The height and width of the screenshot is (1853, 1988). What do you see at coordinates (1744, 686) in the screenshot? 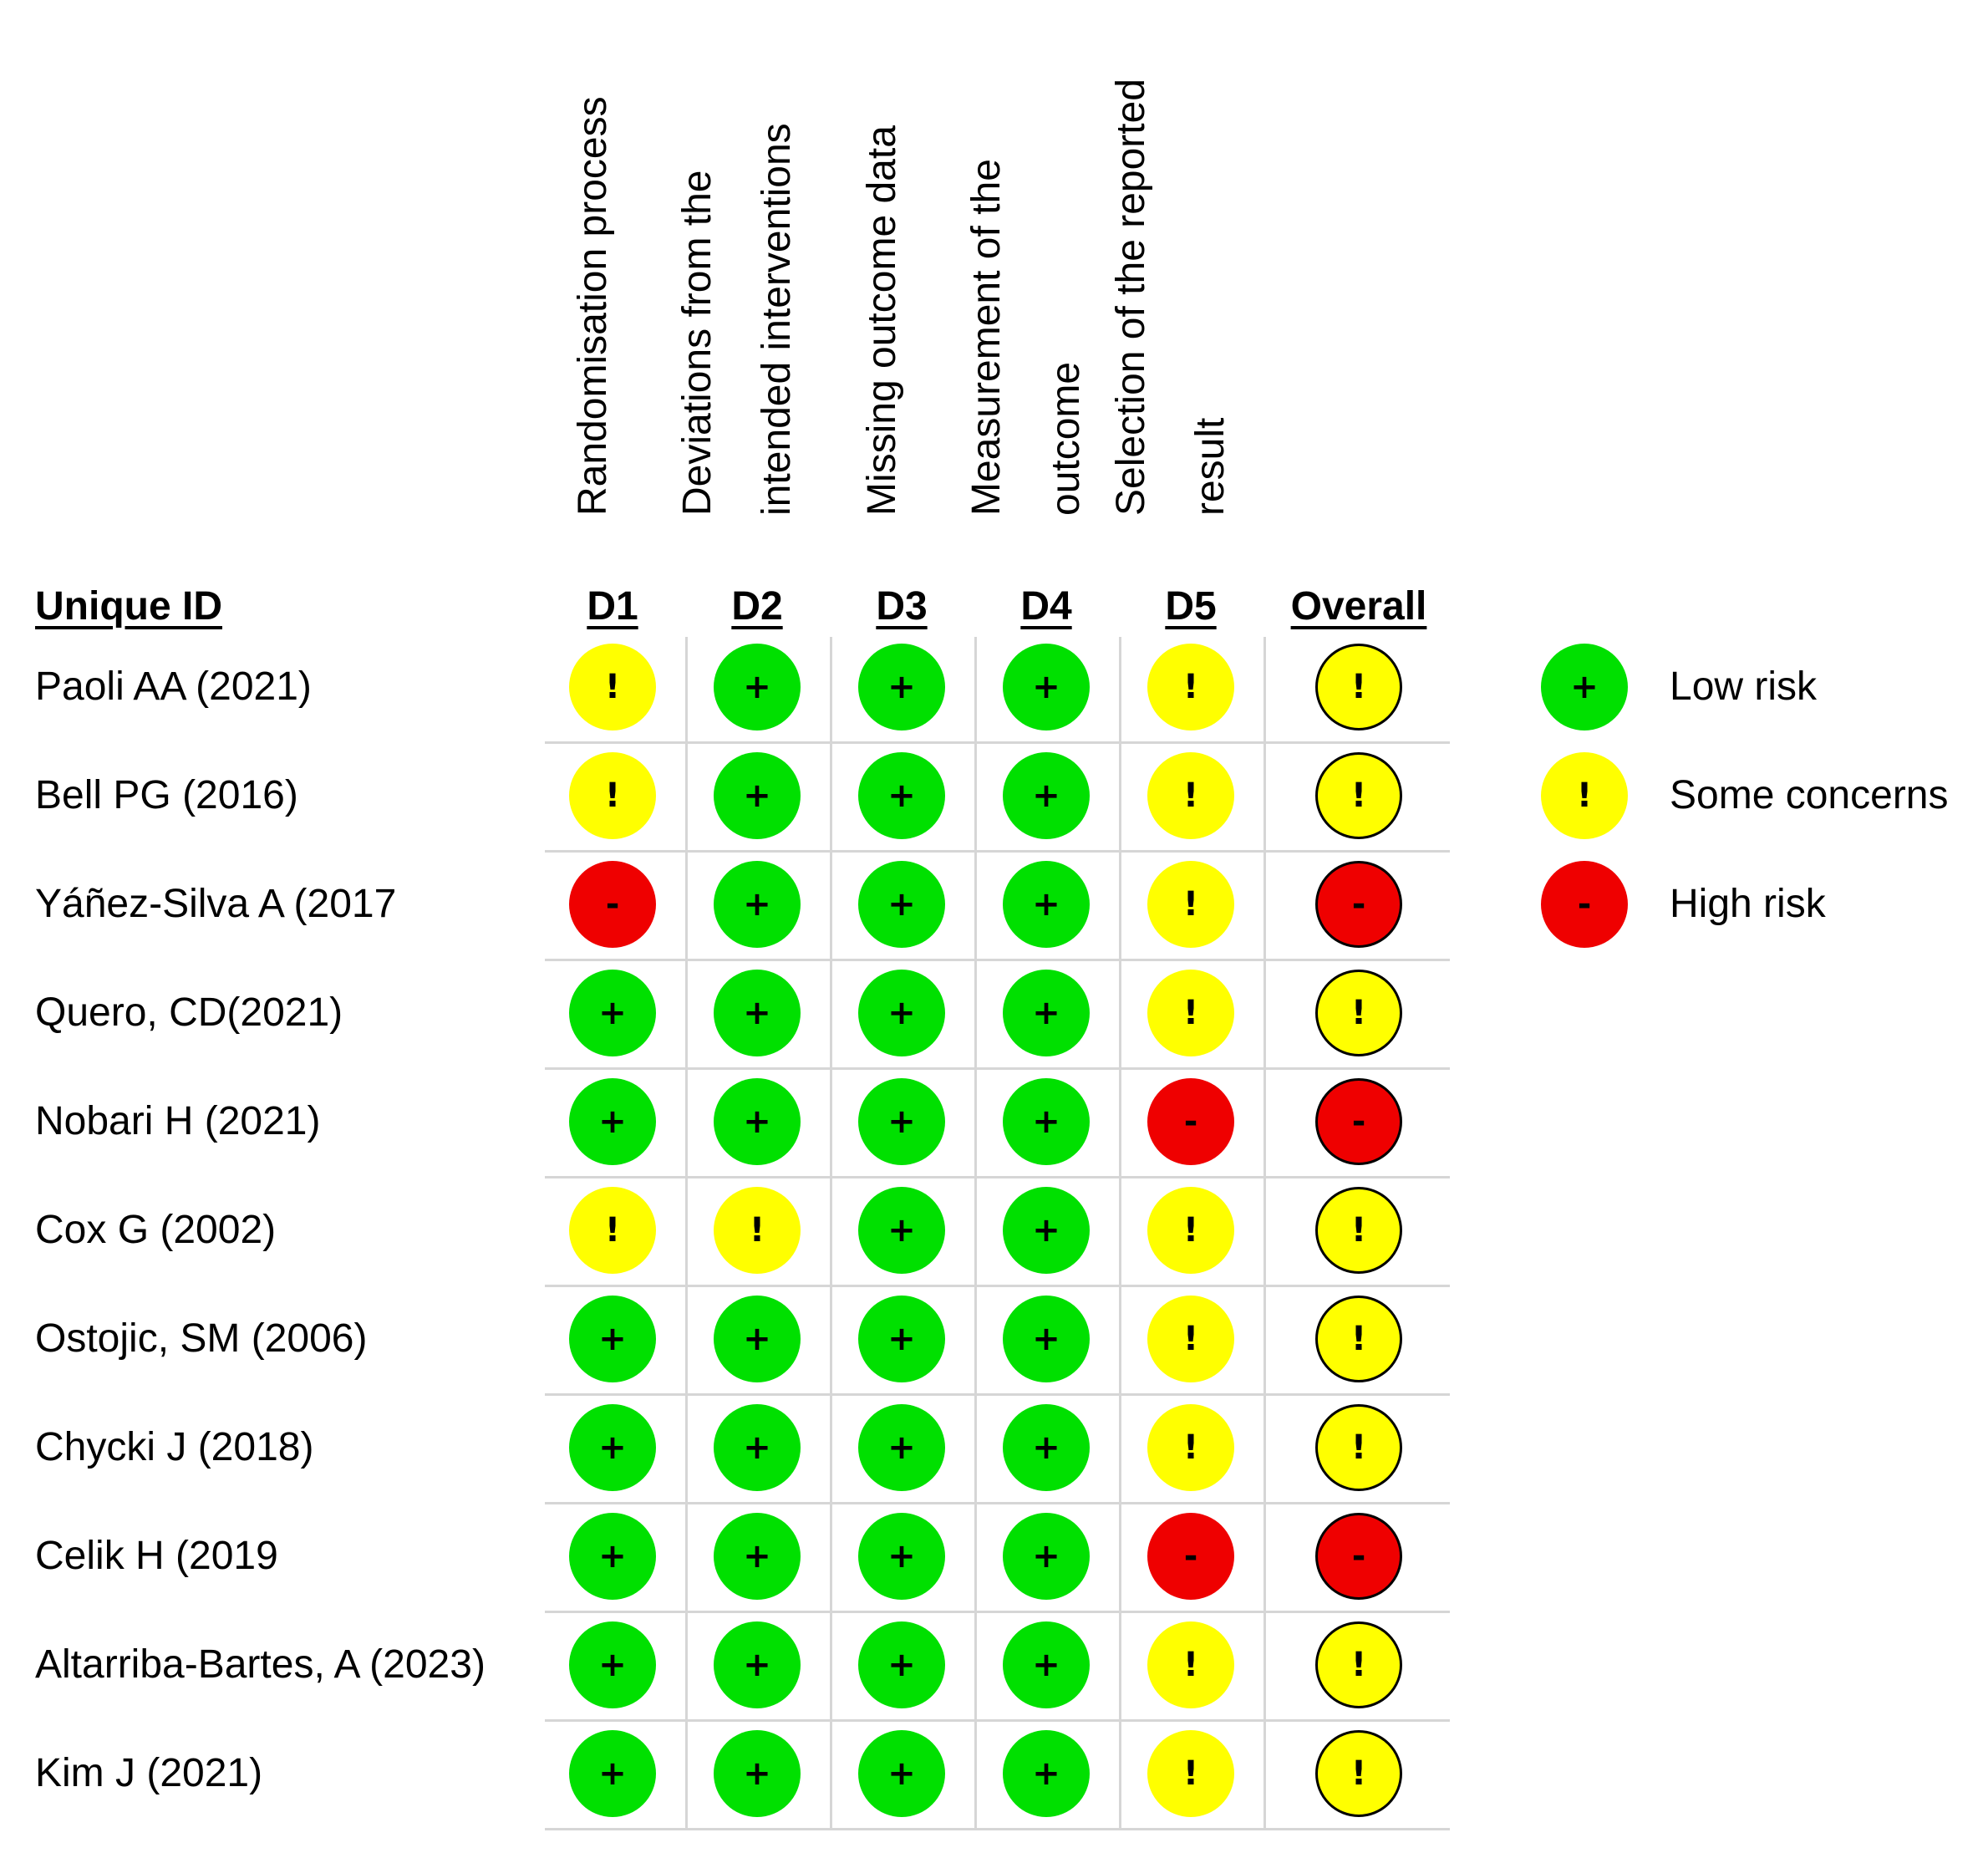
I see `legend-label: Low risk` at bounding box center [1744, 686].